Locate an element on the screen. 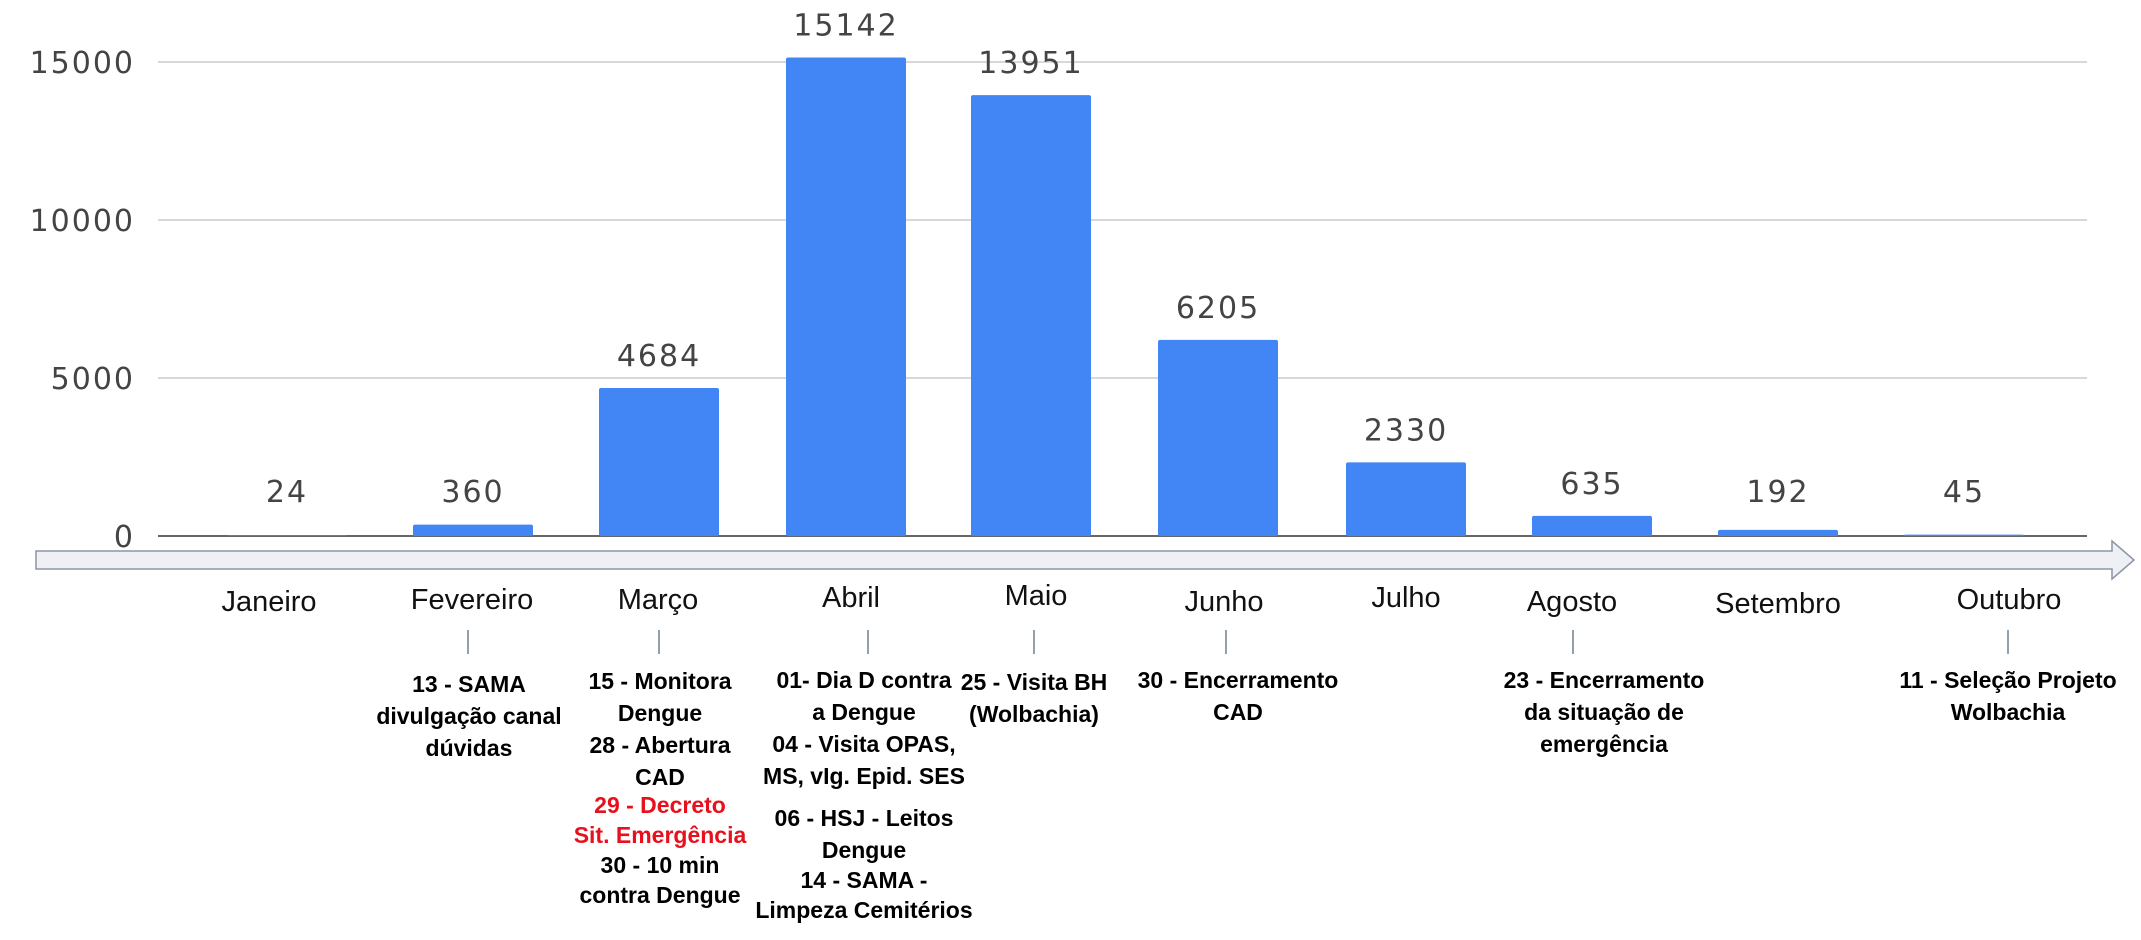 This screenshot has height=940, width=2141. value-label: 13951 is located at coordinates (1030, 63).